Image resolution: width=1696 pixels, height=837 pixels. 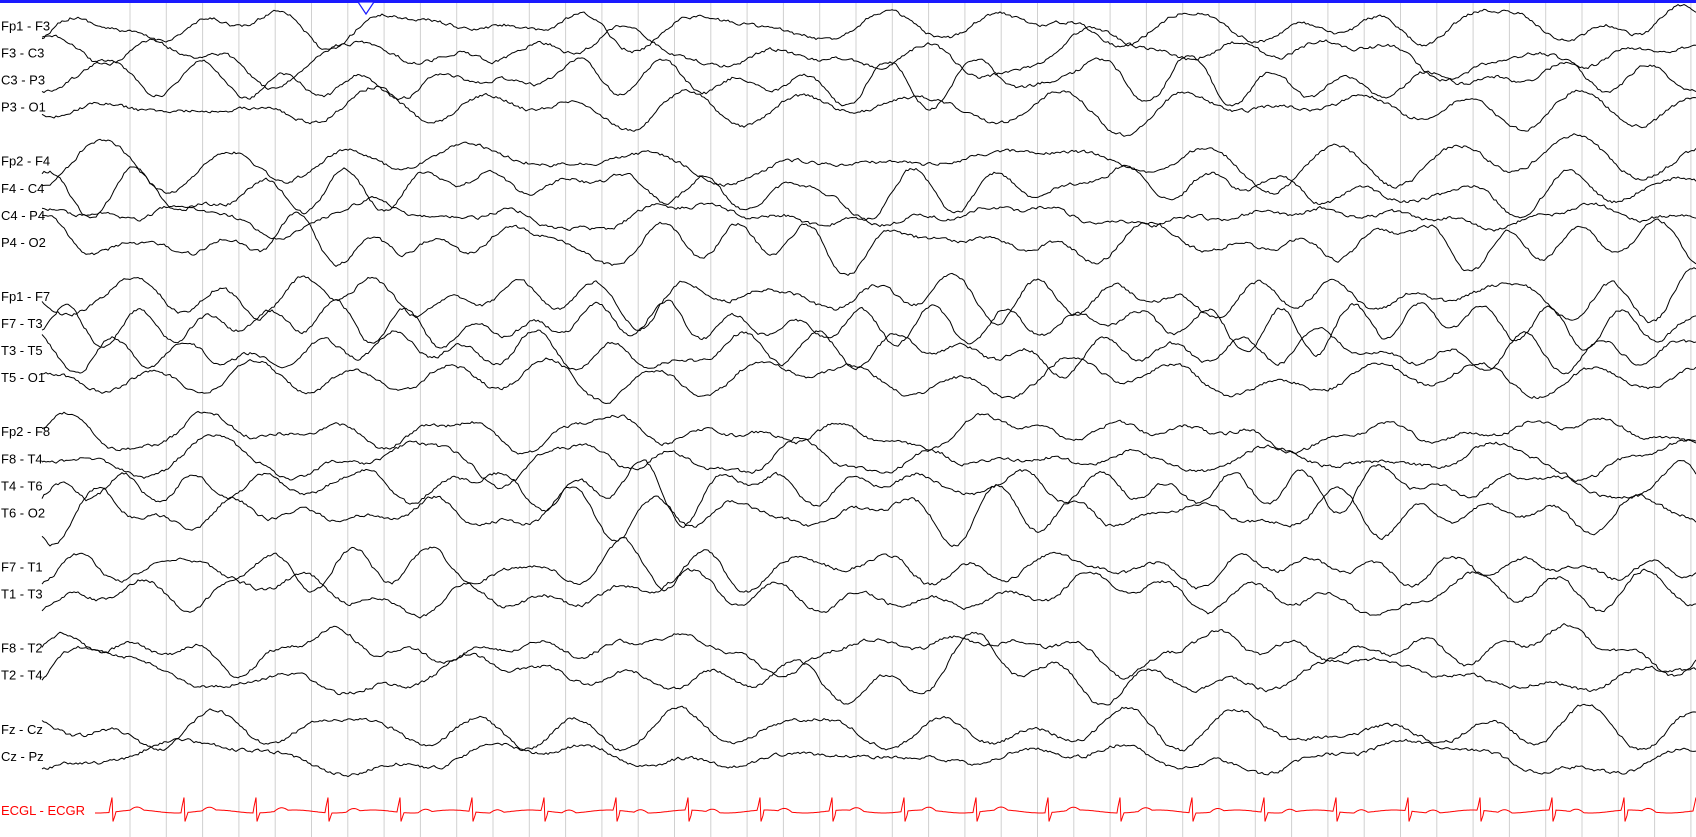 I want to click on channel-label: Fz - Cz, so click(x=22, y=729).